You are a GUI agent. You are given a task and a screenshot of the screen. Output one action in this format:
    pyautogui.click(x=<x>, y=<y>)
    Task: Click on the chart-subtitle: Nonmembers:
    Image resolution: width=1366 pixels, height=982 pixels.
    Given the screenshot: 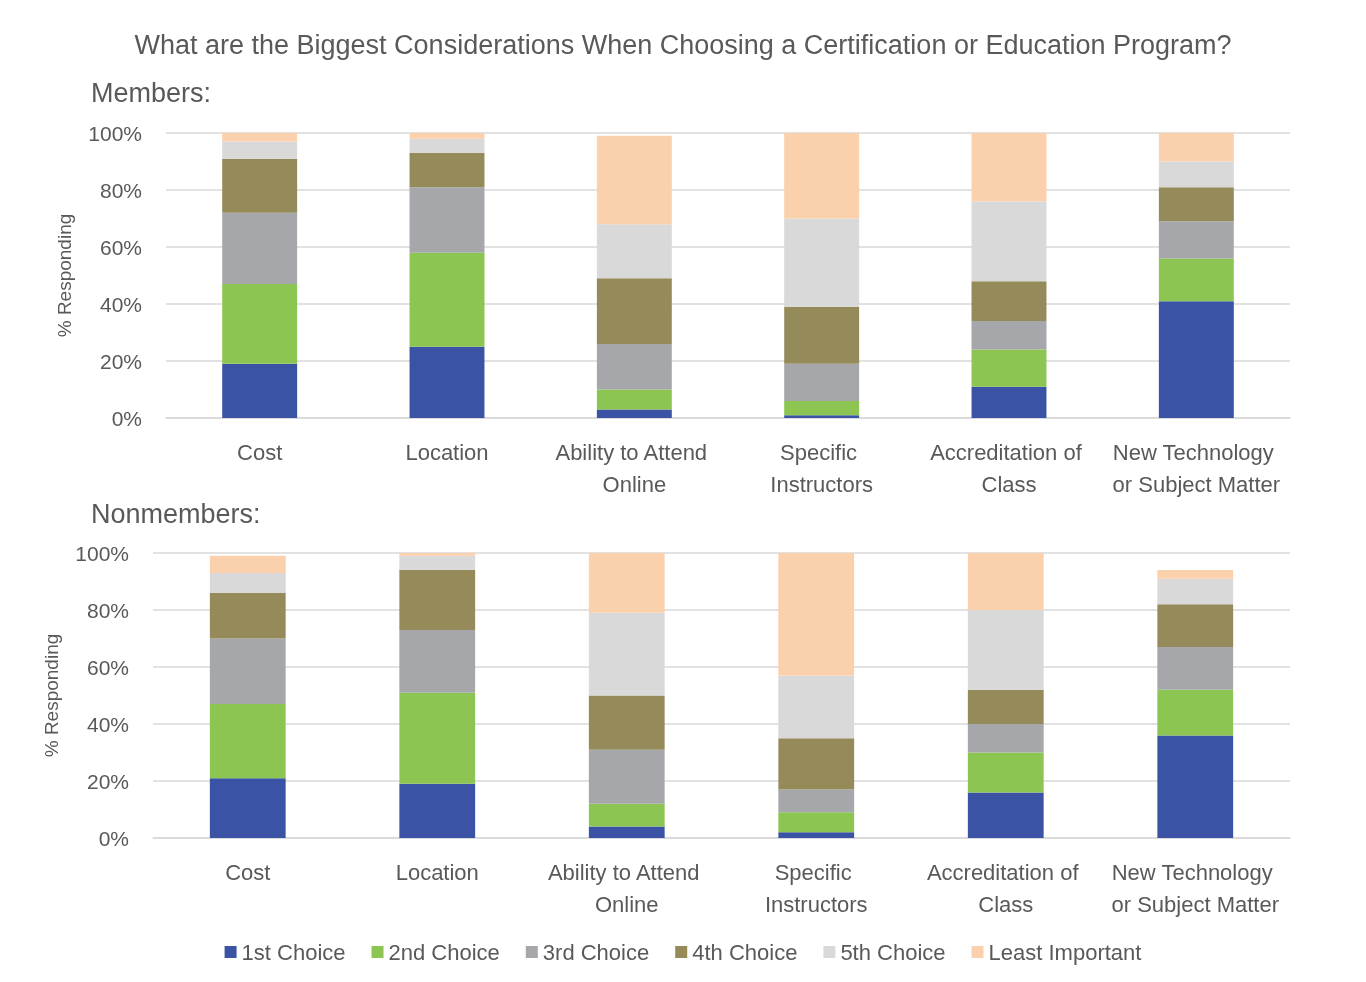 What is the action you would take?
    pyautogui.click(x=176, y=513)
    